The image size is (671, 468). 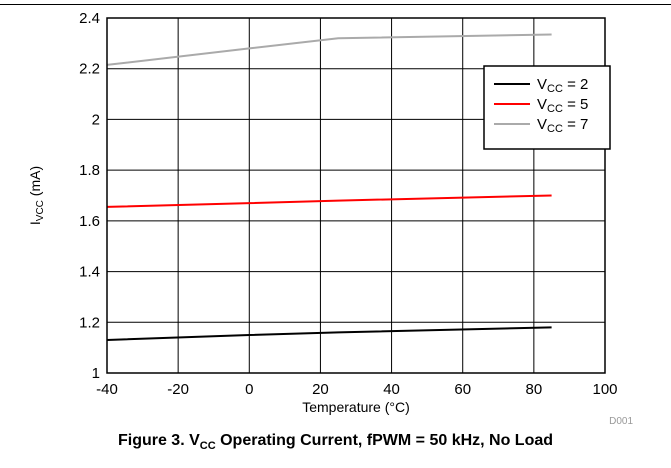 What do you see at coordinates (562, 125) in the screenshot?
I see `legend-label-vcc-7: VCC = 7` at bounding box center [562, 125].